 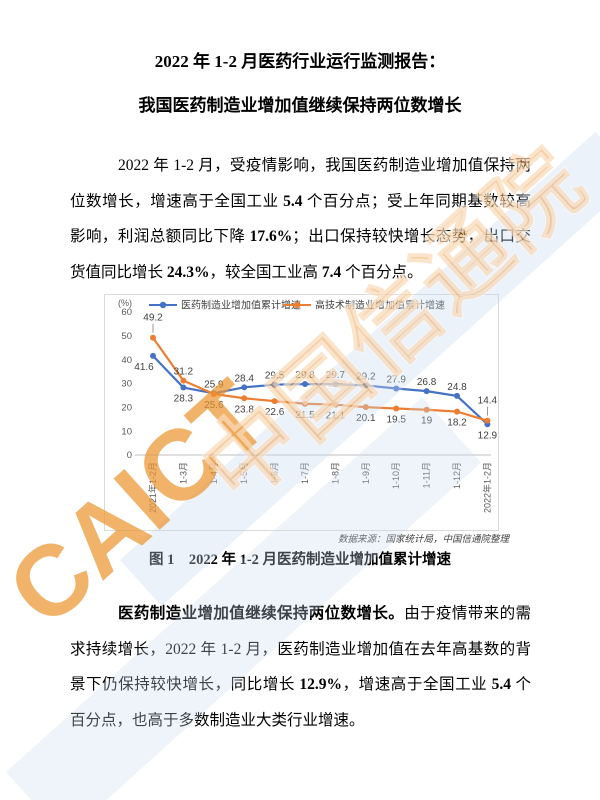 I want to click on svg-text: 1-6月, so click(x=275, y=473).